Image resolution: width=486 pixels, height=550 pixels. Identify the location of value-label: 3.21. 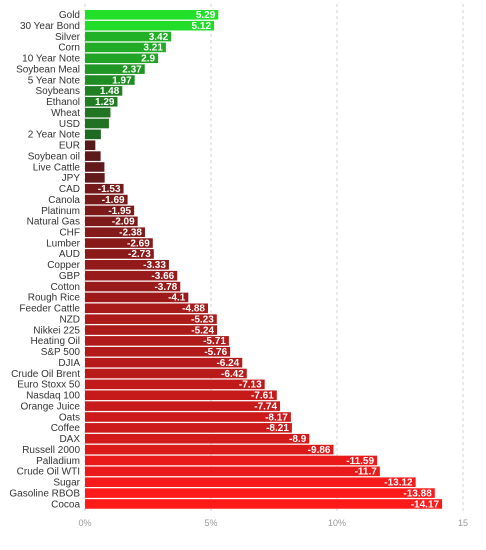
(153, 48).